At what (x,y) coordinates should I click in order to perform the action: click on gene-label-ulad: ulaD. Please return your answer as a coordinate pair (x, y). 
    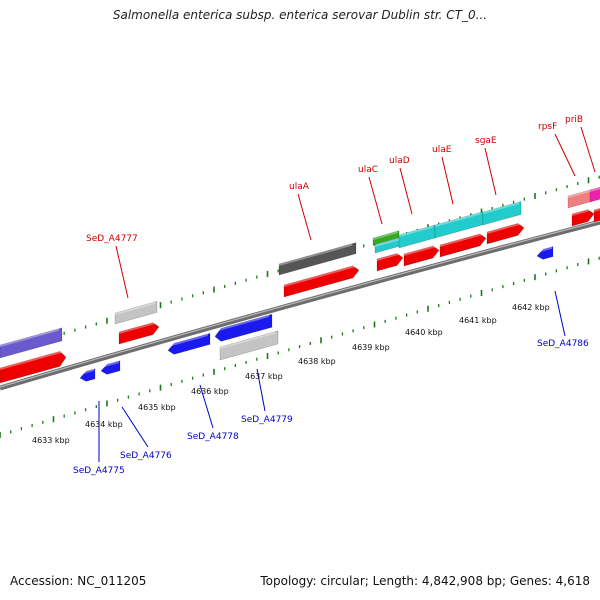
    Looking at the image, I should click on (399, 161).